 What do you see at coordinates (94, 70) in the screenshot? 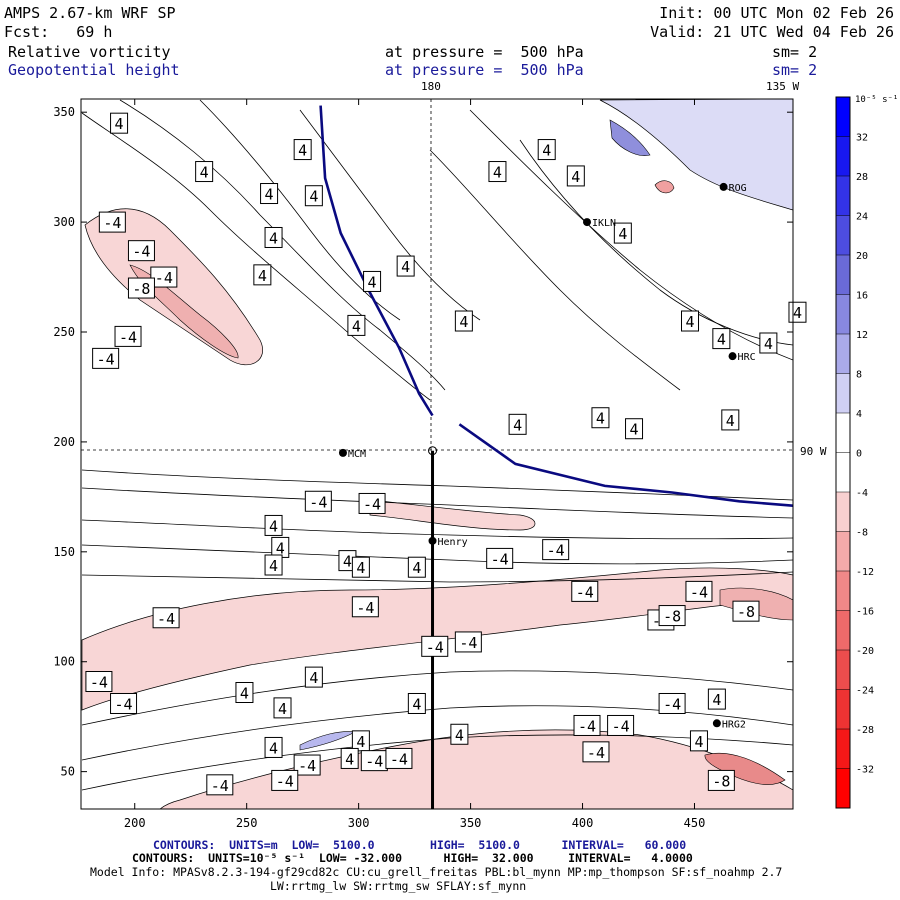
I see `field-height-label: Geopotential height` at bounding box center [94, 70].